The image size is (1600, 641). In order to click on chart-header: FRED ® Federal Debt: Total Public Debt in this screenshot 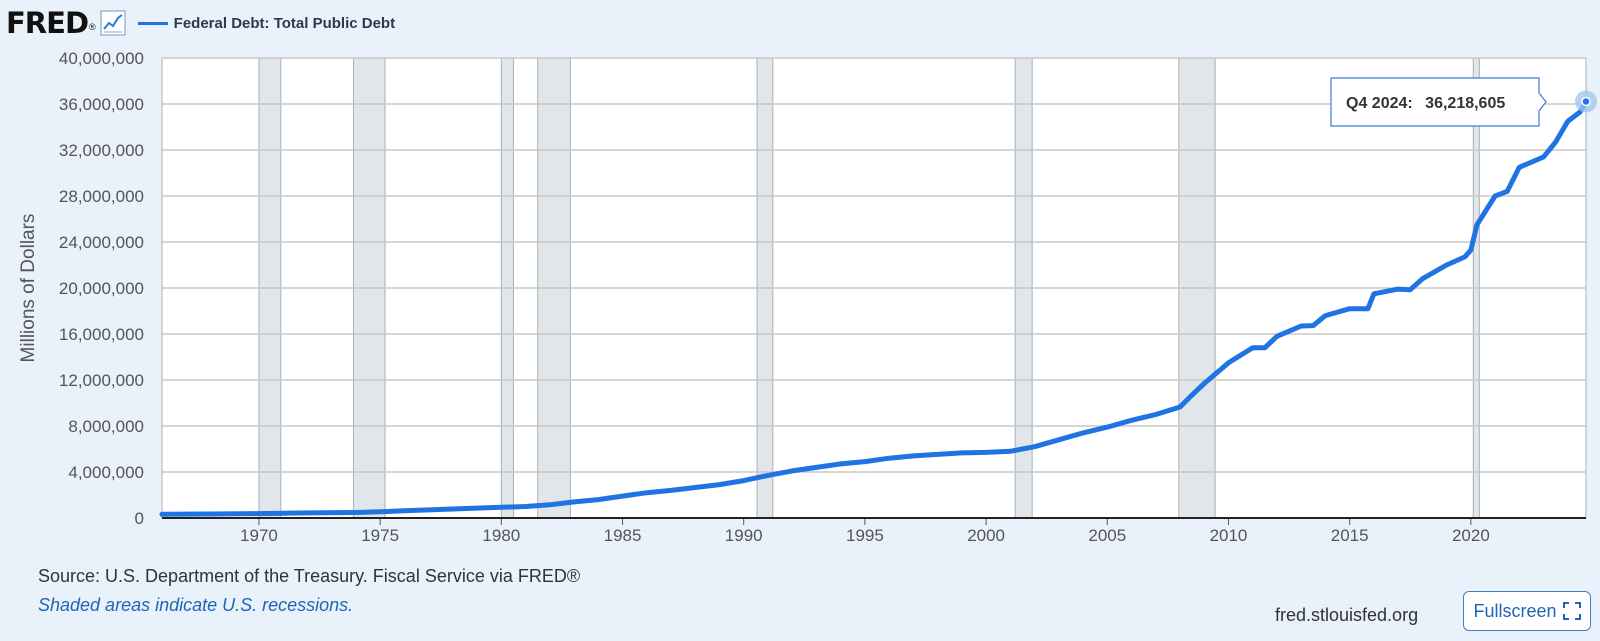, I will do `click(200, 23)`.